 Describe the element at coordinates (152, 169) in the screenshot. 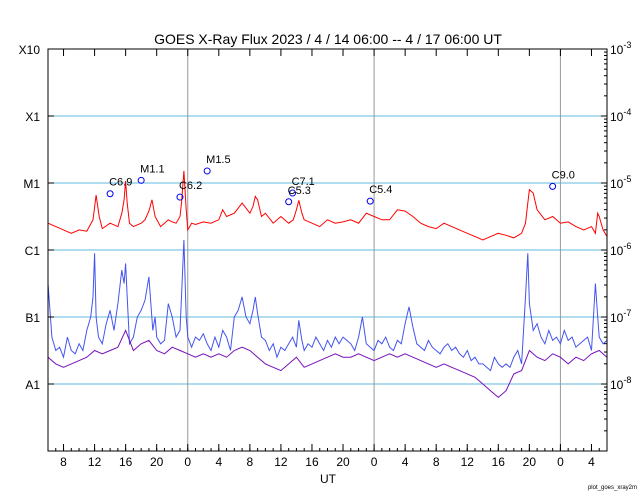

I see `flare-label: M1.1` at that location.